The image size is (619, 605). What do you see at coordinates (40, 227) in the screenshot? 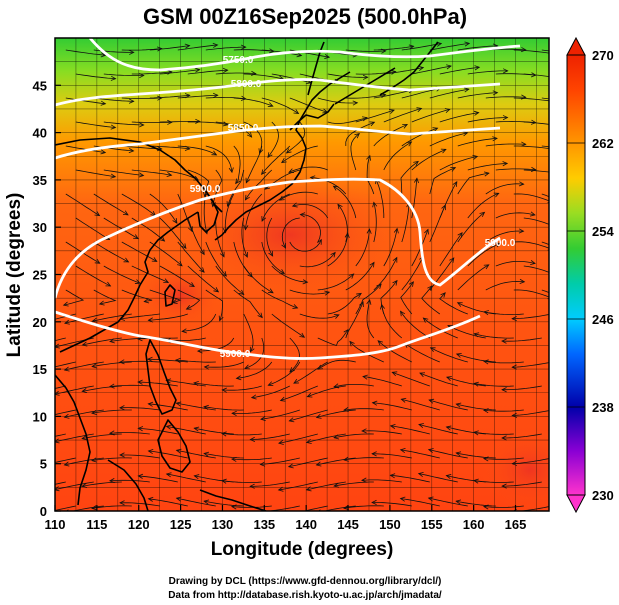
I see `y-tick-label: 30` at bounding box center [40, 227].